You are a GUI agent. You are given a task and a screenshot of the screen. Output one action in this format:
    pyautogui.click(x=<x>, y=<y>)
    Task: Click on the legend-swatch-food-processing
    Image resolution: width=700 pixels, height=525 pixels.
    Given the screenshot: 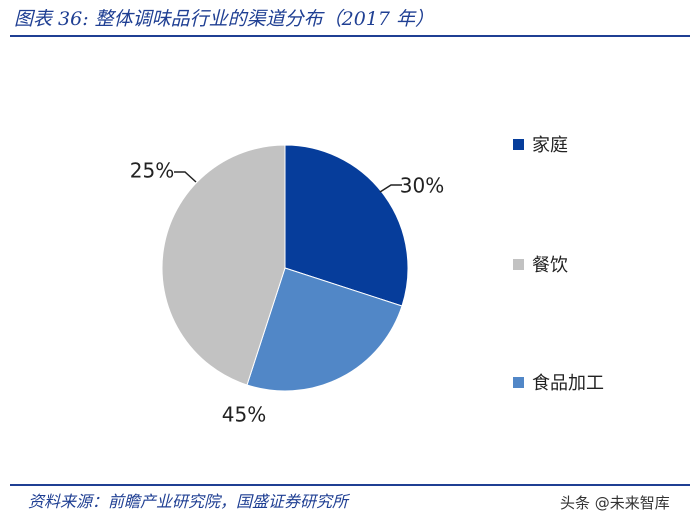 What is the action you would take?
    pyautogui.click(x=518, y=382)
    